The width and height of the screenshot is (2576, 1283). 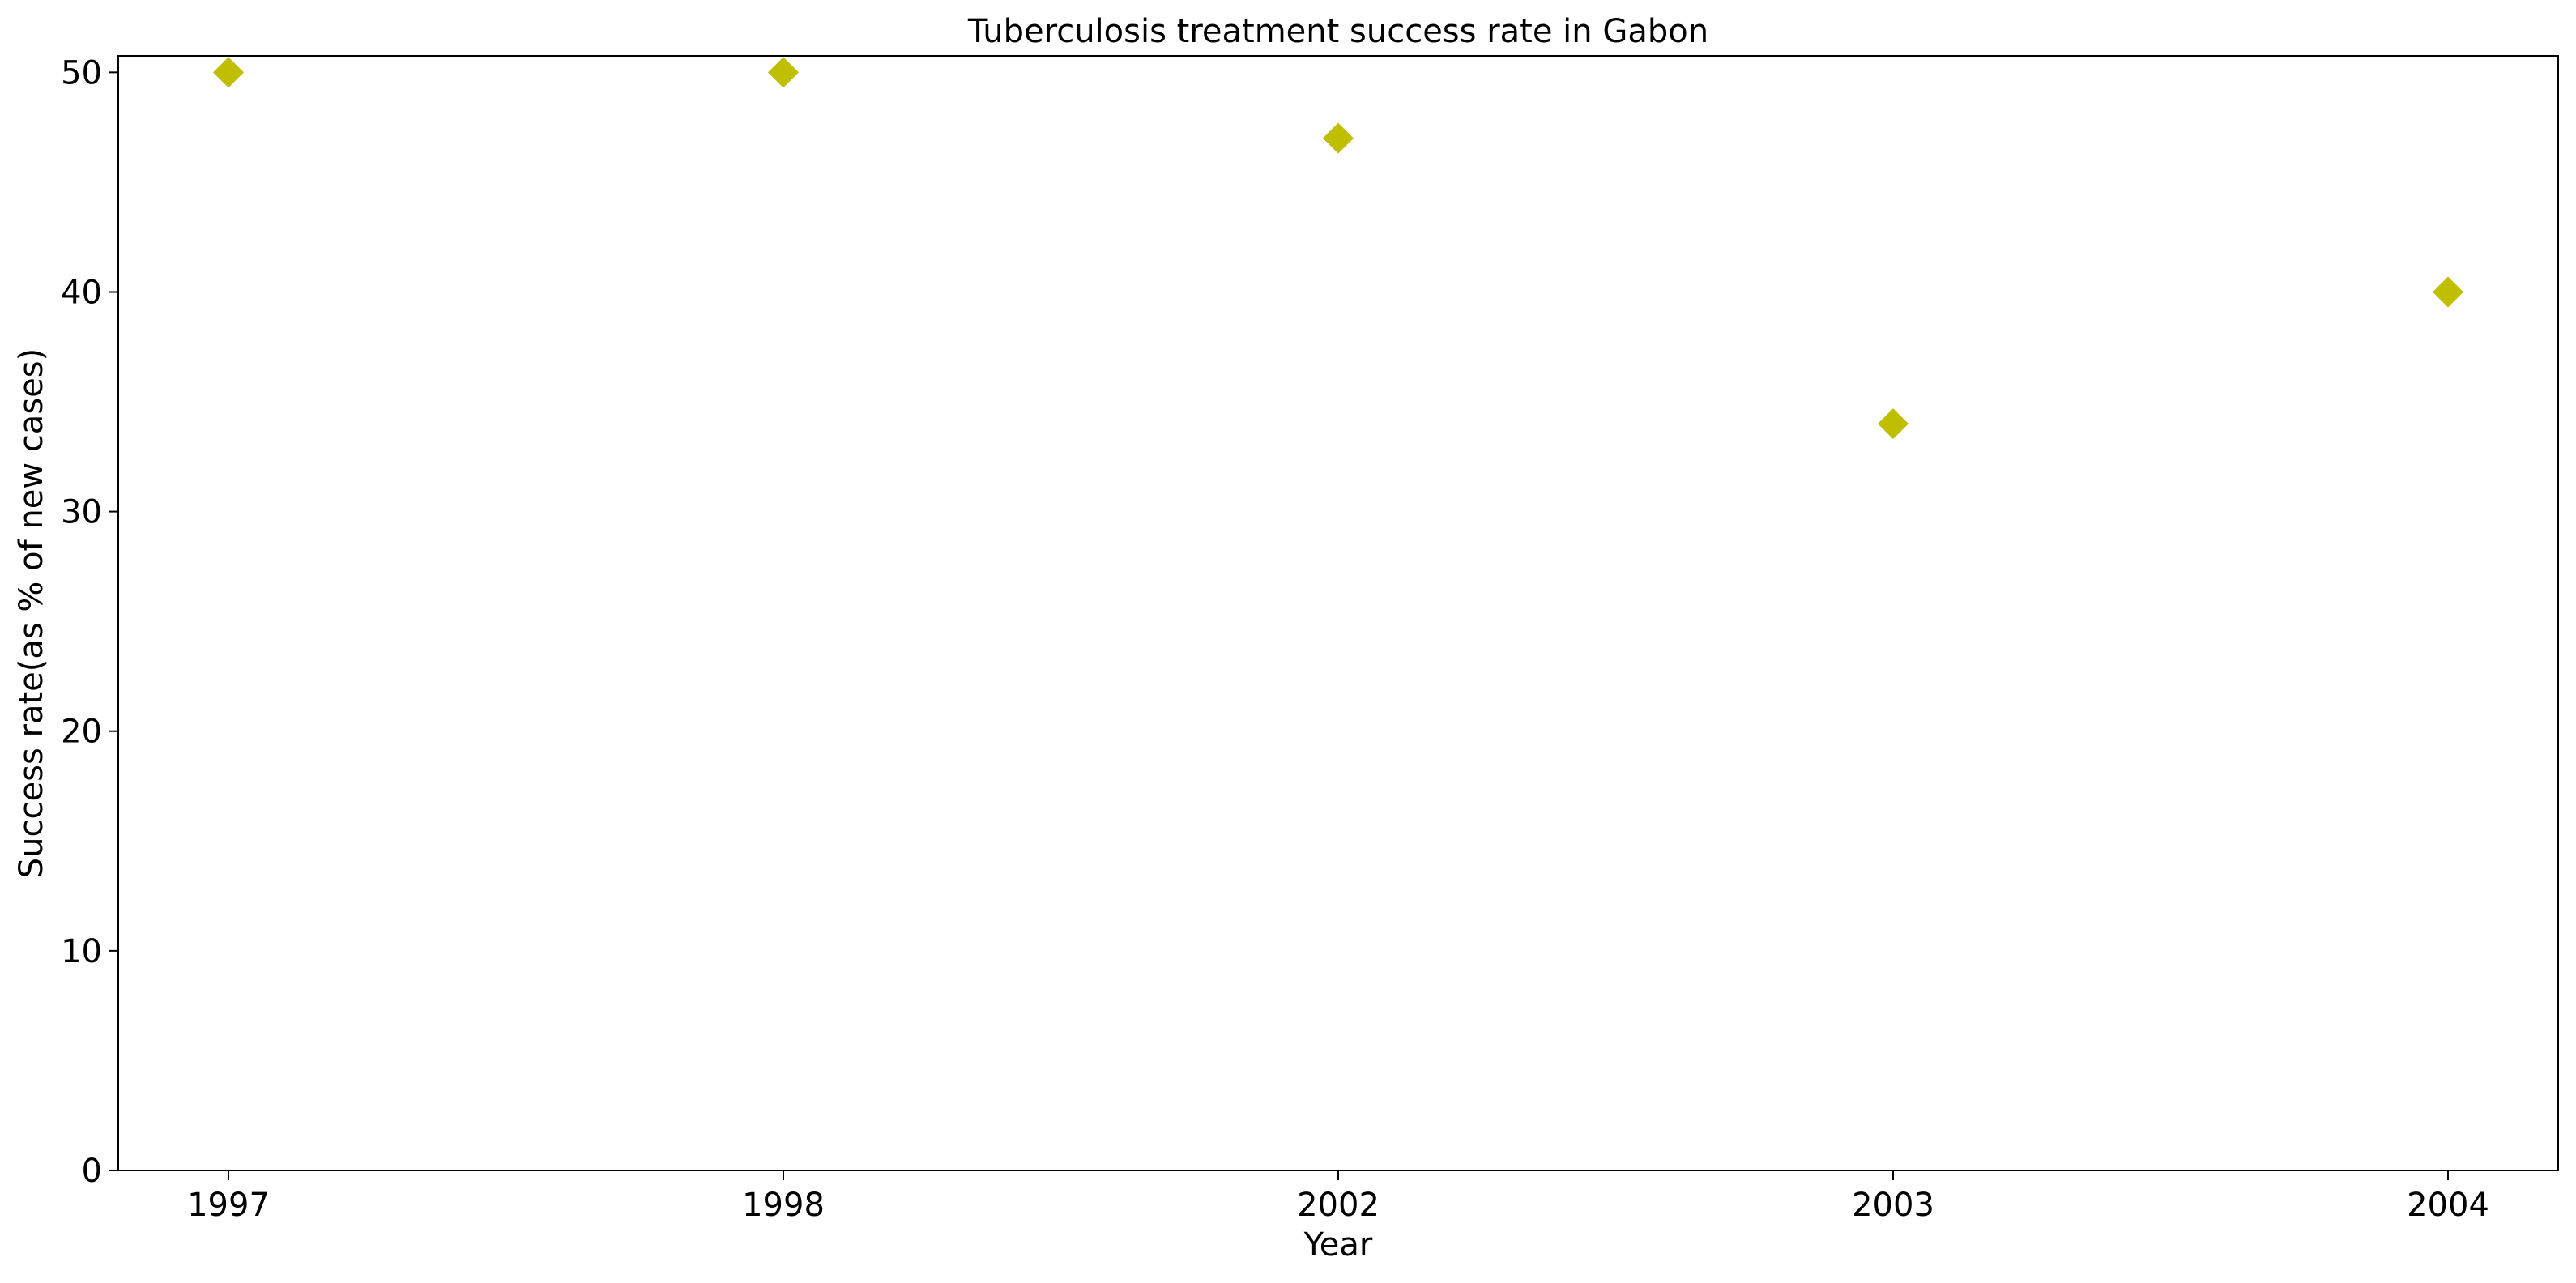 I want to click on y-axis-label: Success rate(as % of new cases), so click(x=31, y=613).